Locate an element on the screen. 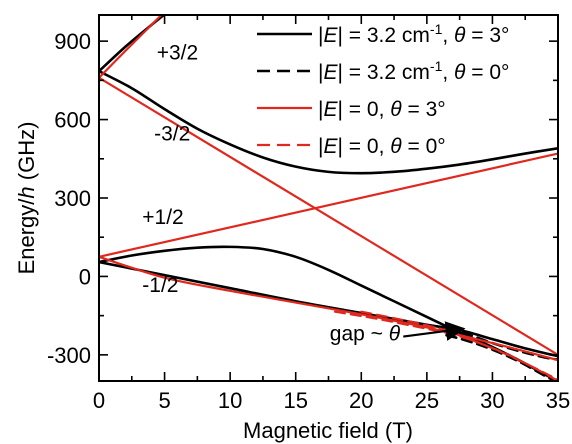  level-label: +1/2 is located at coordinates (162, 217).